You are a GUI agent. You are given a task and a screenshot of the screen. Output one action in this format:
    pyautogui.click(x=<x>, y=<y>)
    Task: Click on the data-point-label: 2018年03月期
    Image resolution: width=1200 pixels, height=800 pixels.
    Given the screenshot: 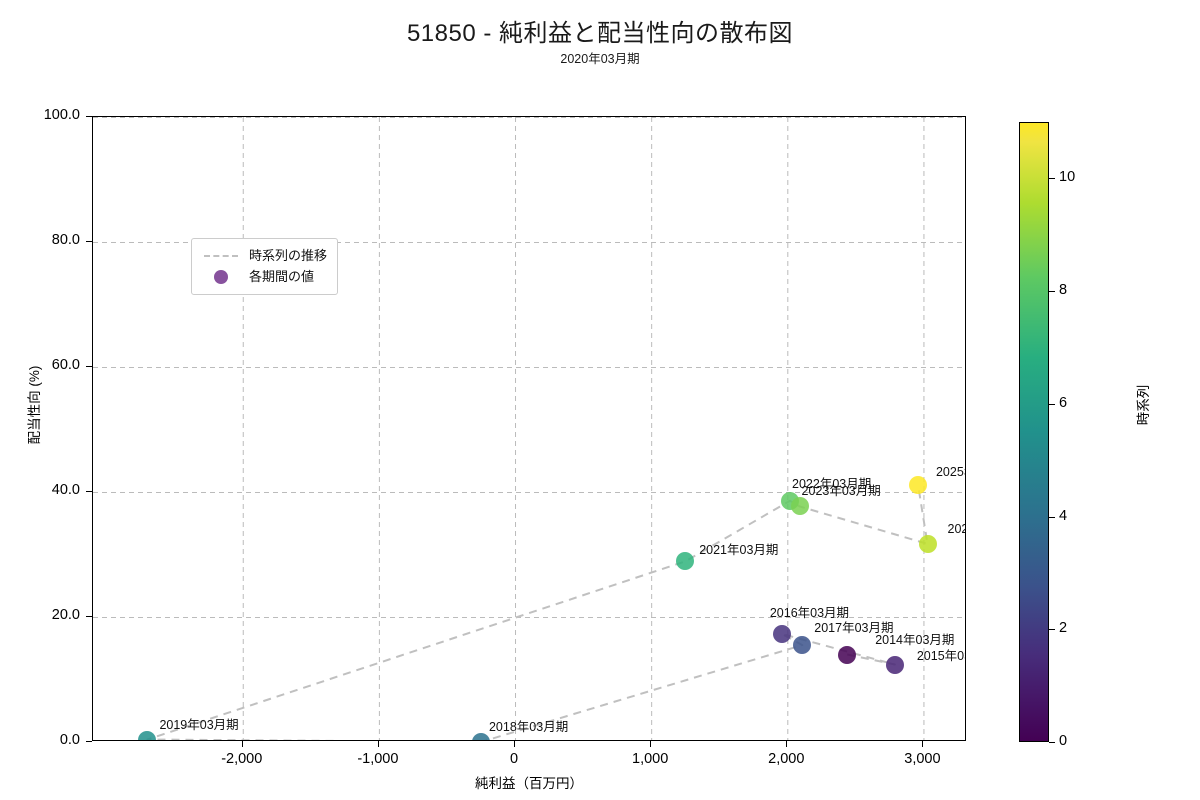 What is the action you would take?
    pyautogui.click(x=528, y=727)
    